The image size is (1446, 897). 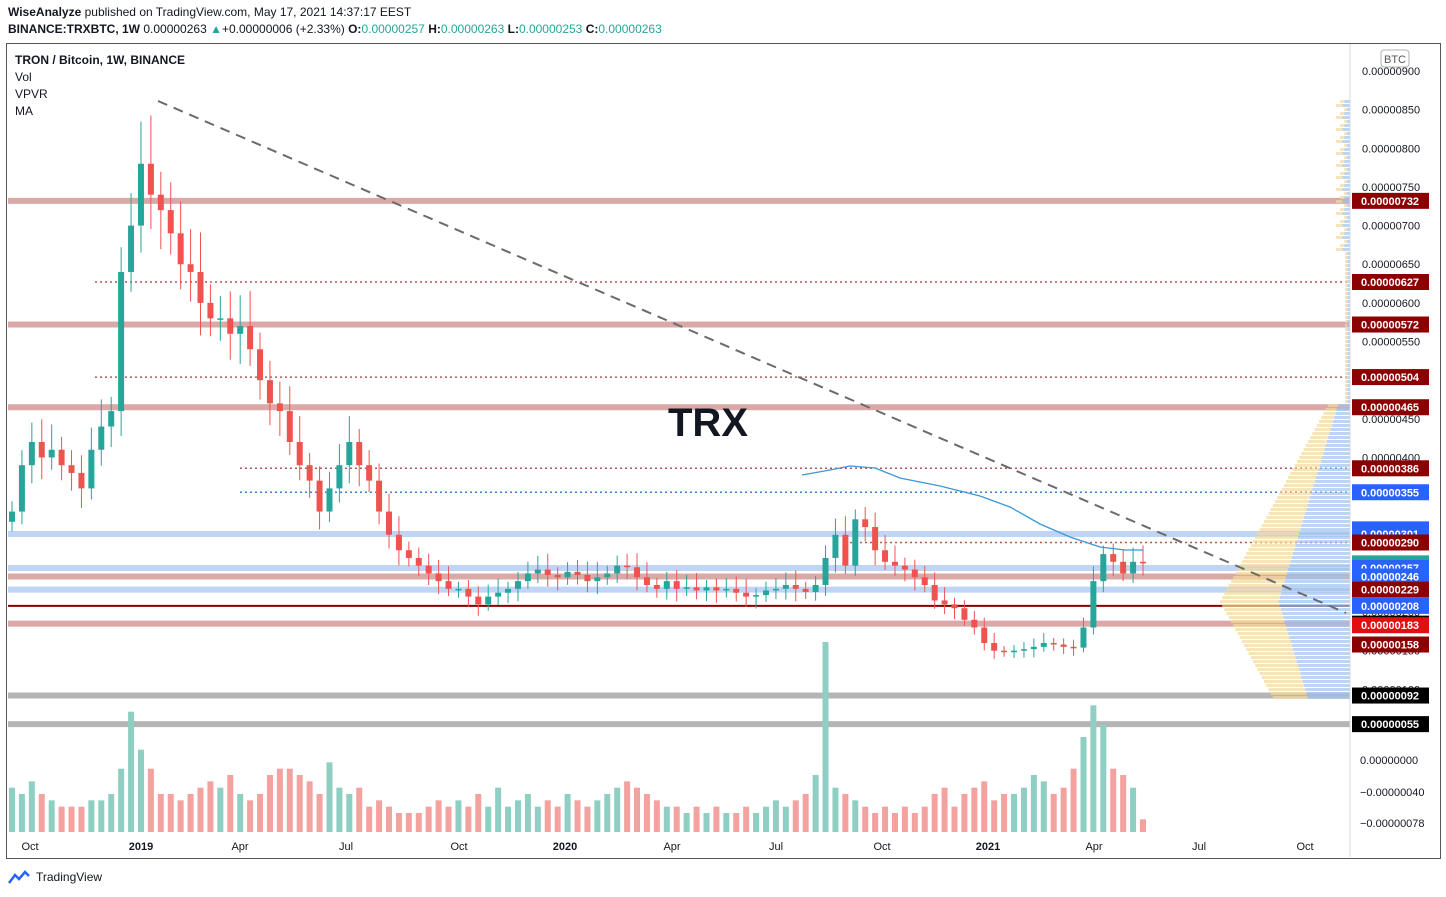 What do you see at coordinates (23, 77) in the screenshot?
I see `legend-vol: Vol` at bounding box center [23, 77].